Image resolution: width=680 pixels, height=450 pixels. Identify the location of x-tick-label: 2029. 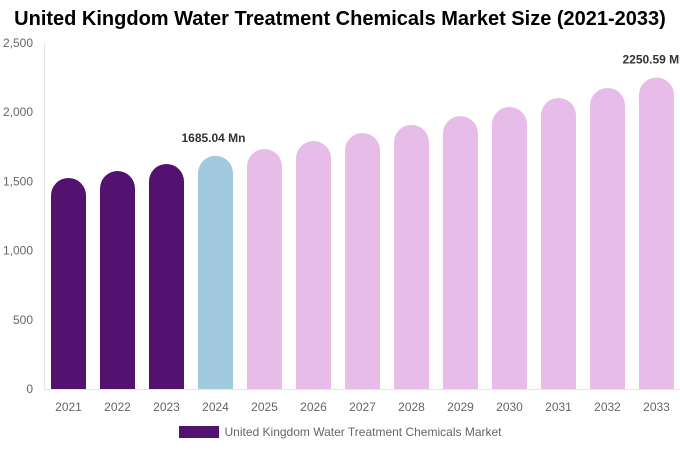
(460, 407).